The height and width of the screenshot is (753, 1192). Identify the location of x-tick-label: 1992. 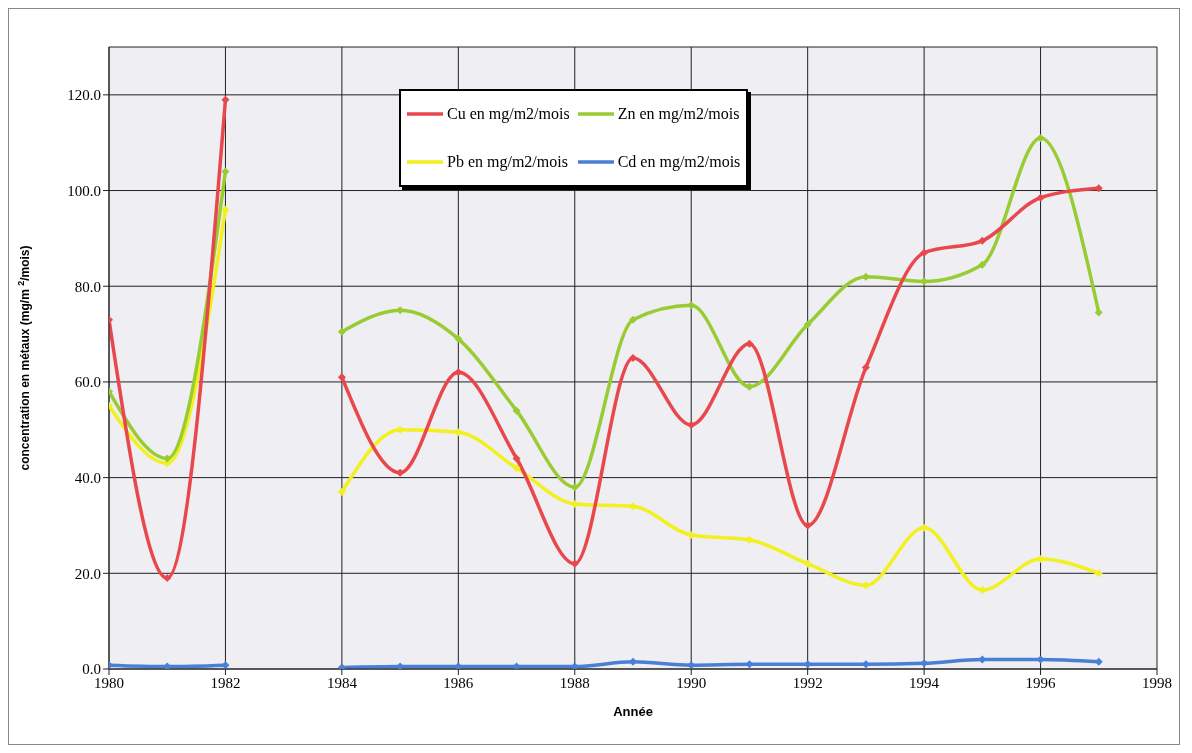
(807, 682).